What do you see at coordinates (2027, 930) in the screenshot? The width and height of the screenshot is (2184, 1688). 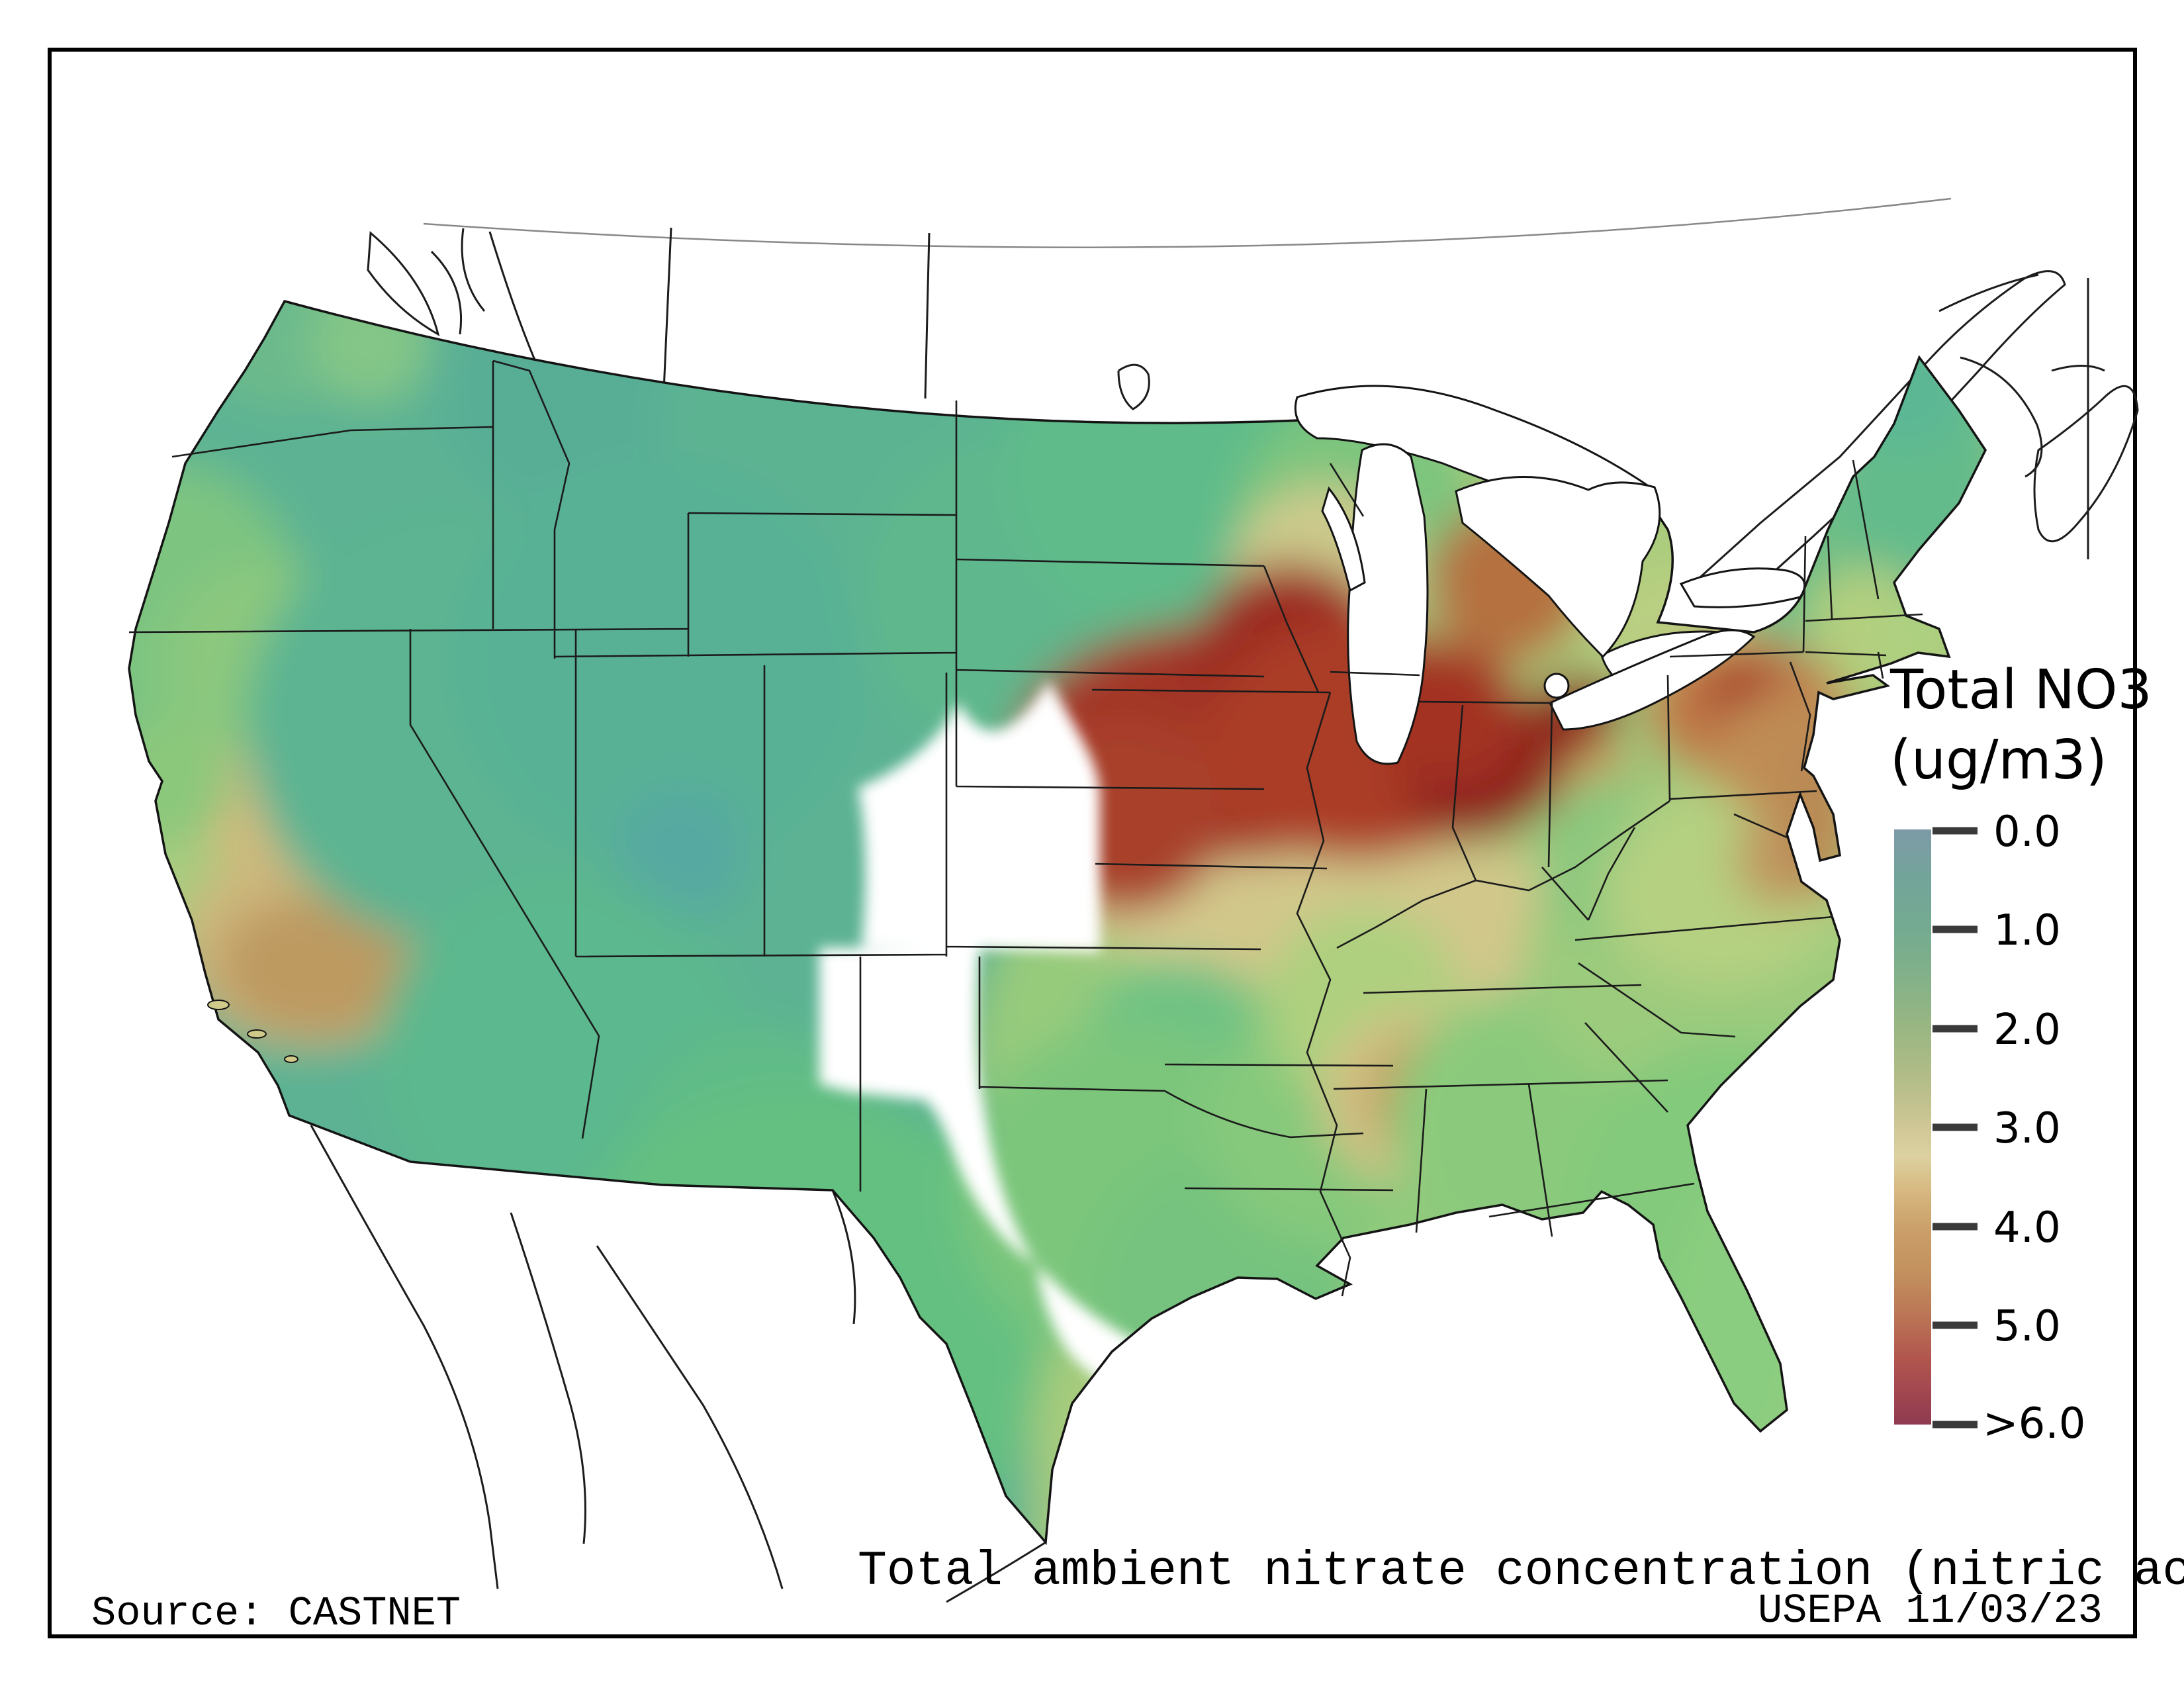 I see `legend-tick-label: 1.0` at bounding box center [2027, 930].